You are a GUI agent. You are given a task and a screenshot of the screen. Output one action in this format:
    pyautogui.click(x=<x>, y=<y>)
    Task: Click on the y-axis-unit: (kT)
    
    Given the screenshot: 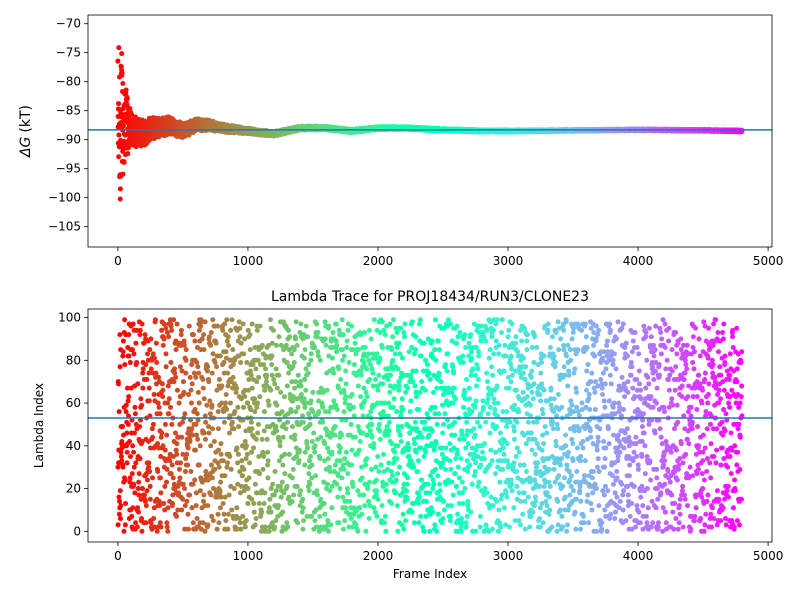 What is the action you would take?
    pyautogui.click(x=26, y=119)
    